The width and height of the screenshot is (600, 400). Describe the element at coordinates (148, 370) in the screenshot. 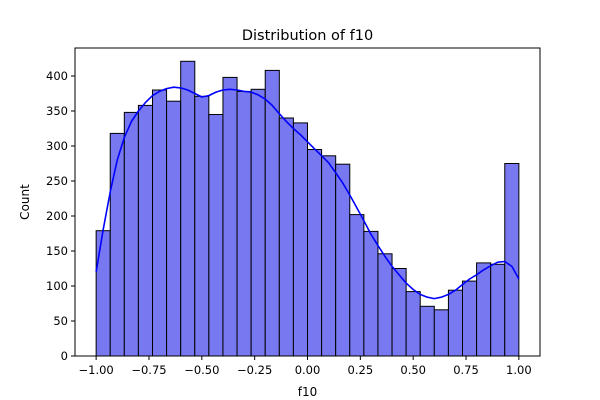

I see `x-tick-label: −0.75` at that location.